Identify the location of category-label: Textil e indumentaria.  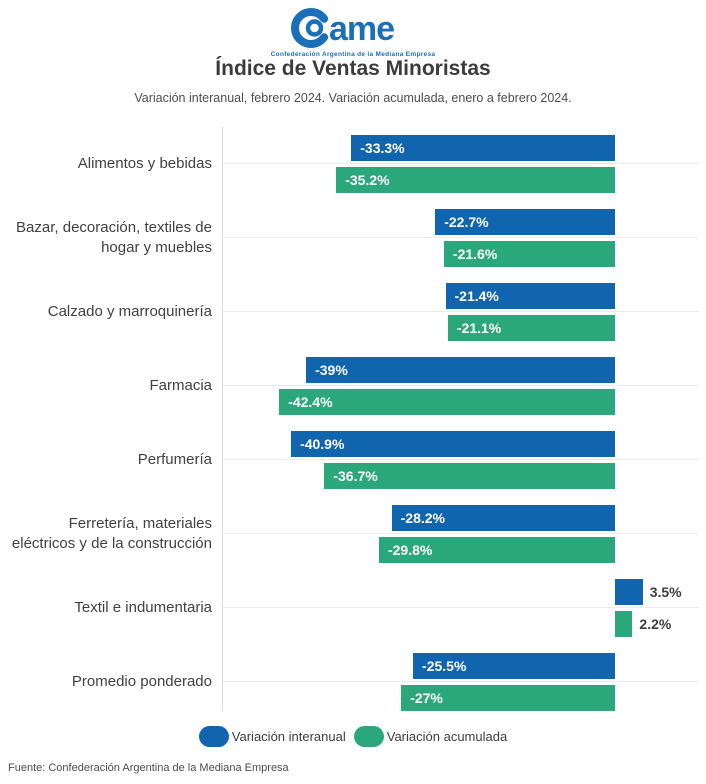
(143, 607).